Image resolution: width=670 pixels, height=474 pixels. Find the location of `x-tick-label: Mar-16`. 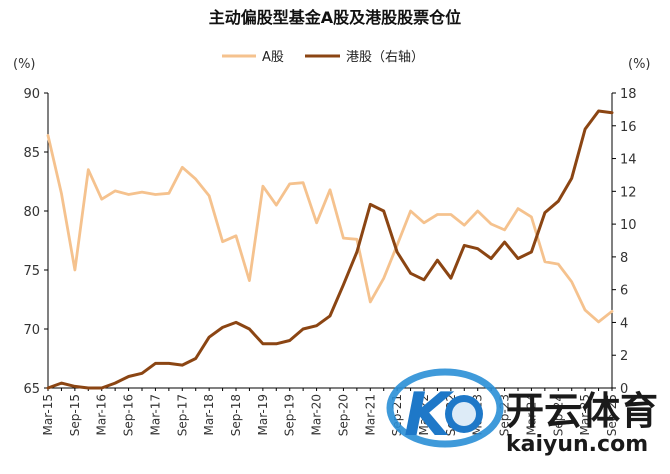

x-tick-label: Mar-16 is located at coordinates (102, 414).